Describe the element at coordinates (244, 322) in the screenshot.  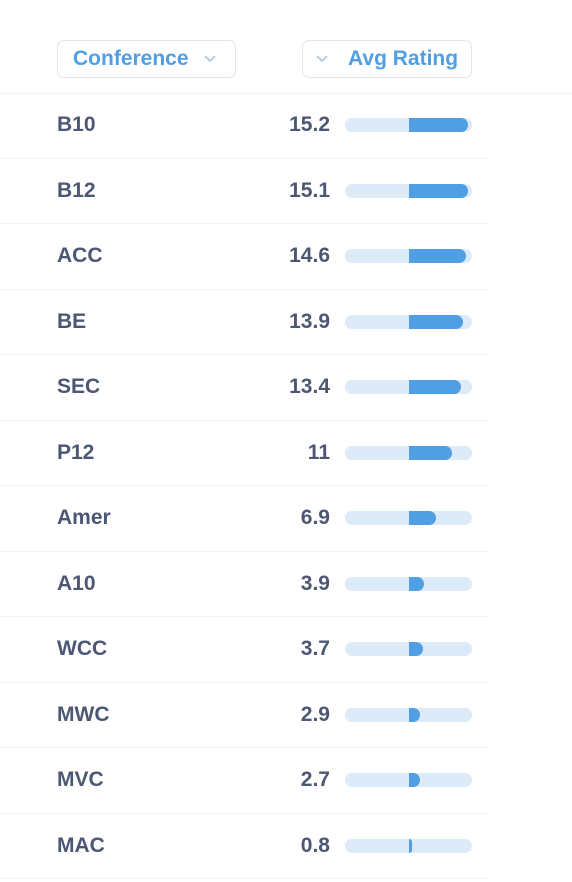
I see `table-row: BE 13.9` at that location.